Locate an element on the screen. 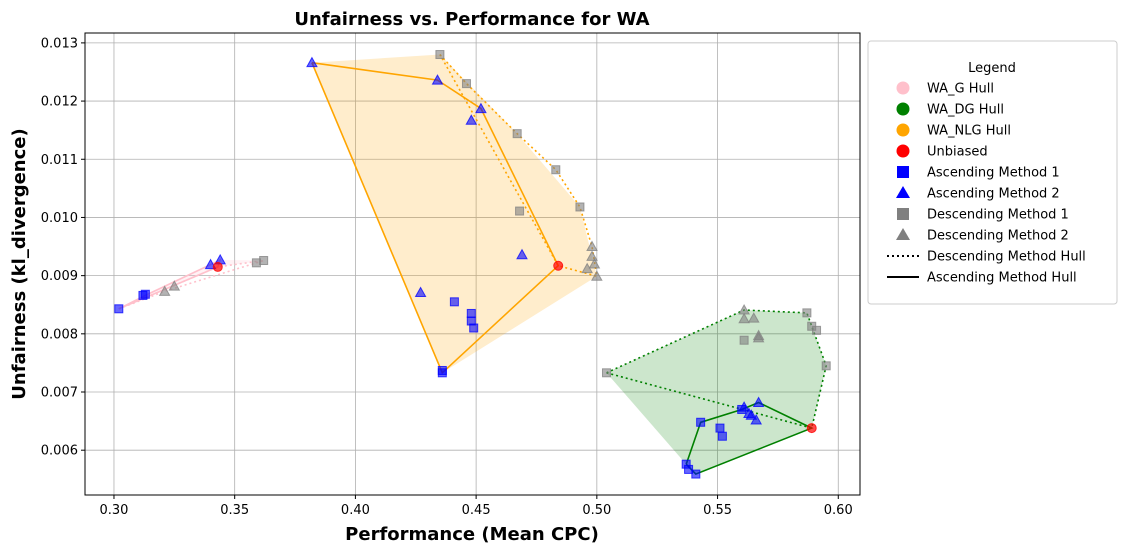 The width and height of the screenshot is (1126, 553). legend-marker-wa-g-hull is located at coordinates (903, 88).